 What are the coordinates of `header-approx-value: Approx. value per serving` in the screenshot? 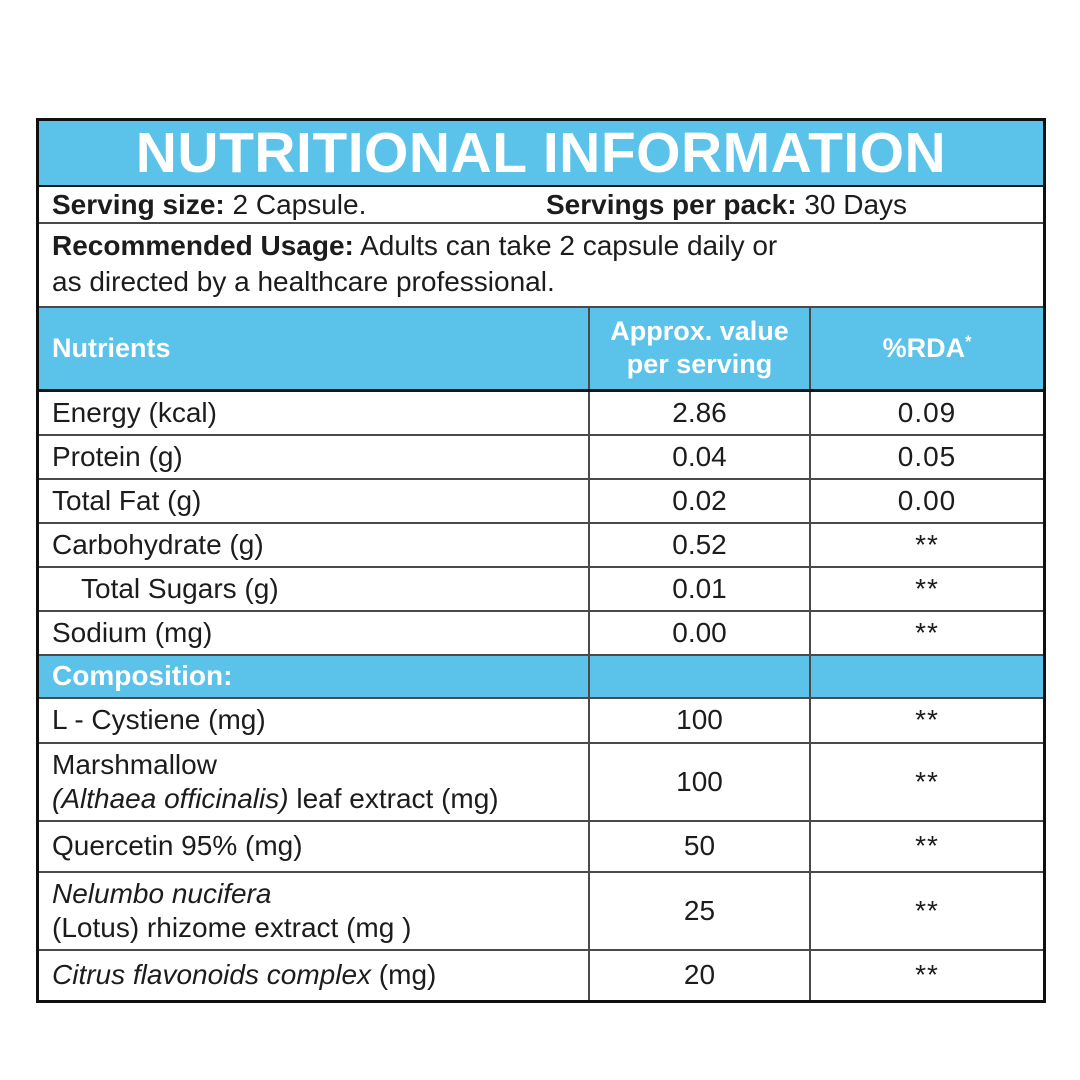 It's located at (699, 350).